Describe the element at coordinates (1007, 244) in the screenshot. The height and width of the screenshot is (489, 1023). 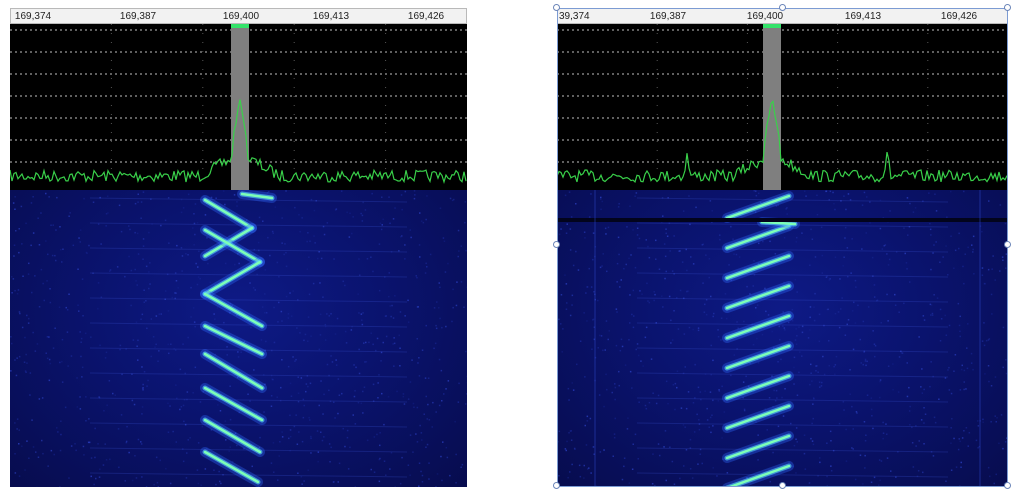
I see `resize-handle-right` at that location.